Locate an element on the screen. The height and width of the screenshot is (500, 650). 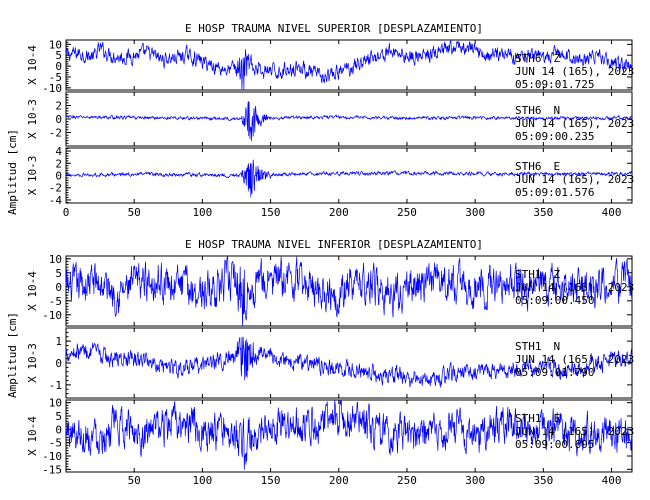
record-time: 05:09:00.235 is located at coordinates (554, 136).